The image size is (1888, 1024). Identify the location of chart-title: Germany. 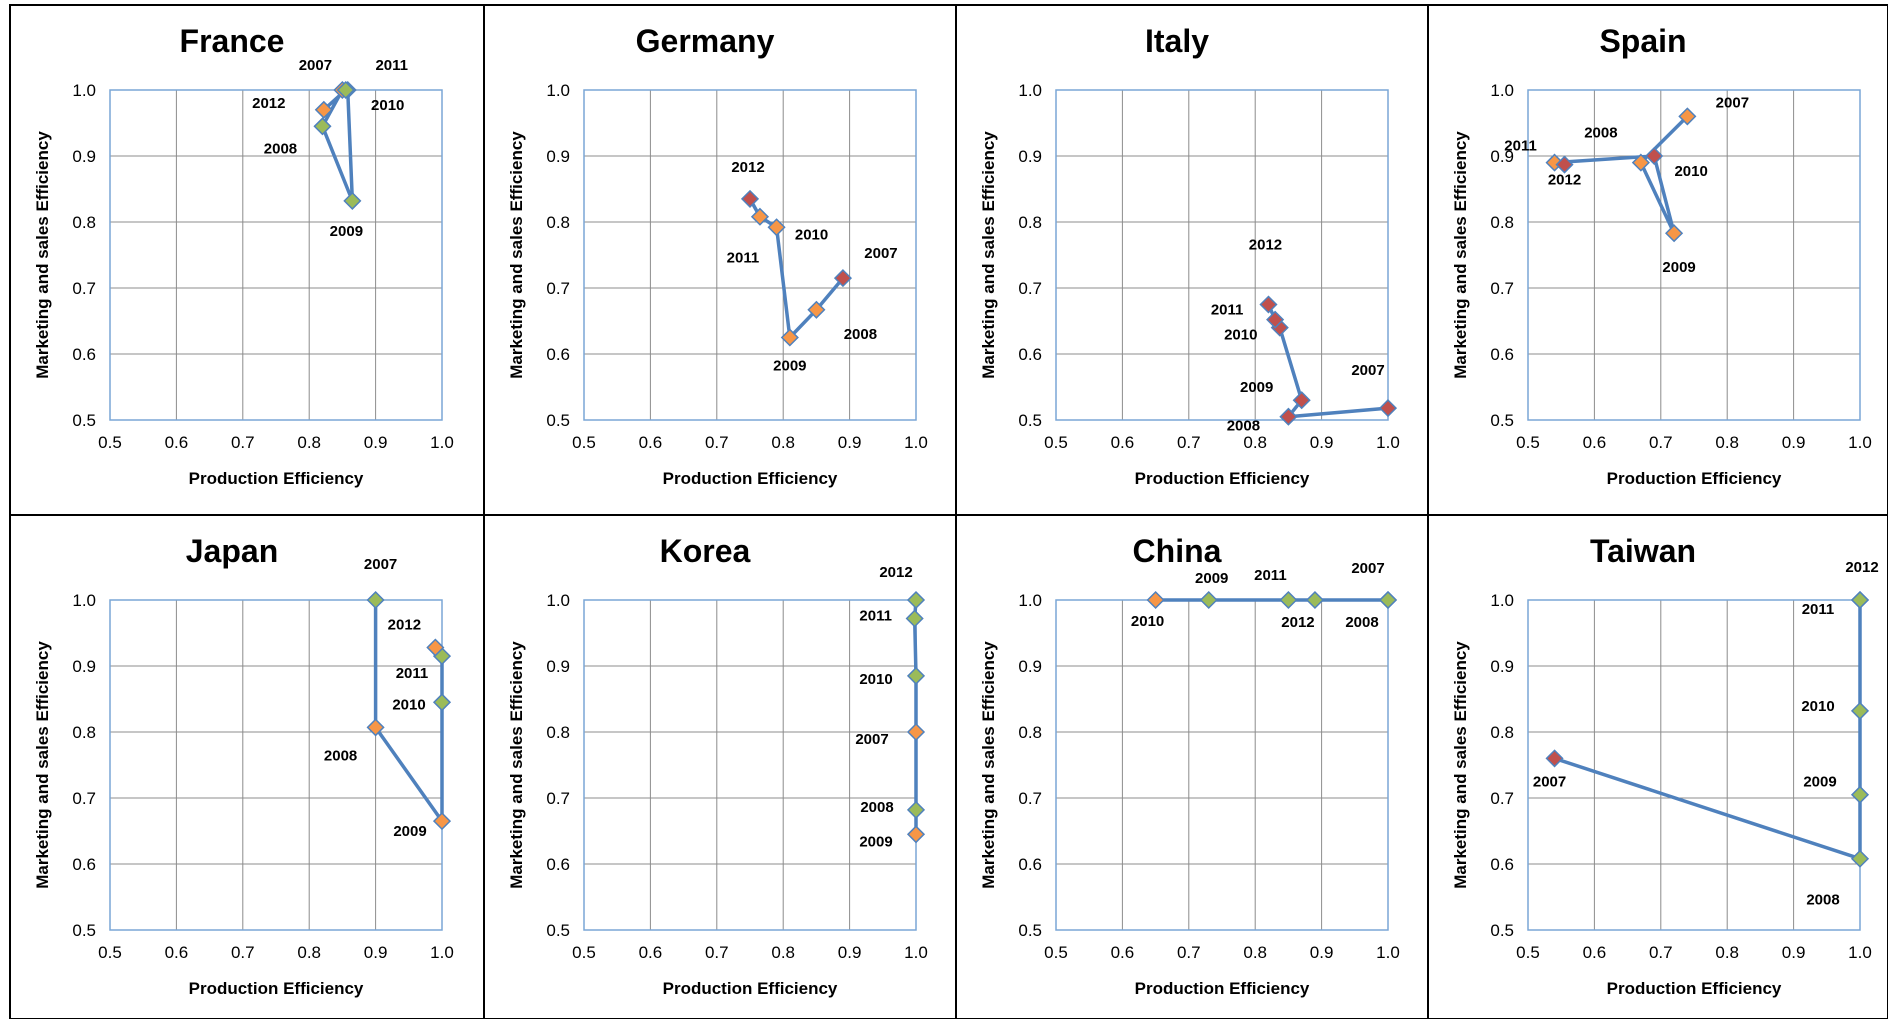
(705, 41).